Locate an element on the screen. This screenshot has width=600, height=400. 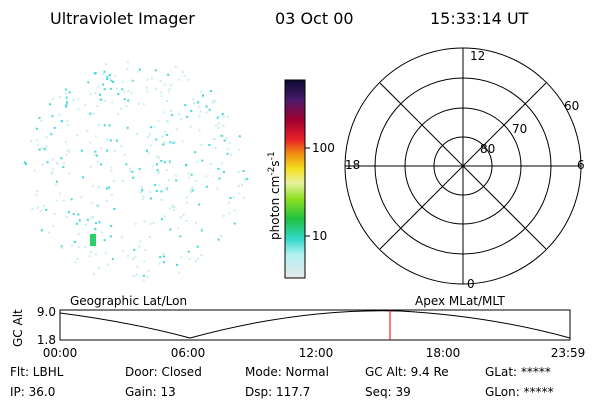
mlt-label: 0 is located at coordinates (471, 284).